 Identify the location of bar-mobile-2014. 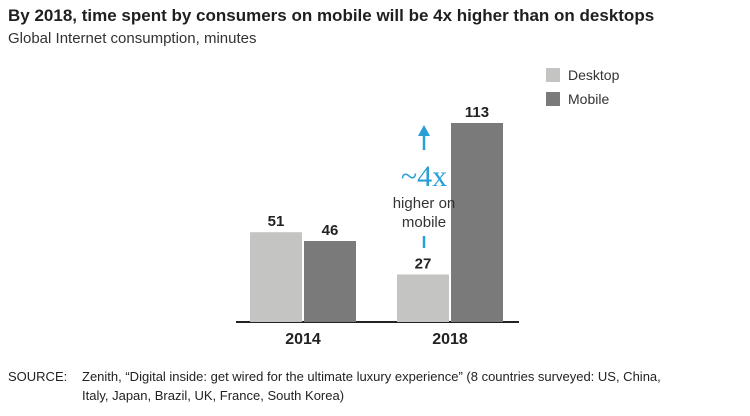
(330, 281).